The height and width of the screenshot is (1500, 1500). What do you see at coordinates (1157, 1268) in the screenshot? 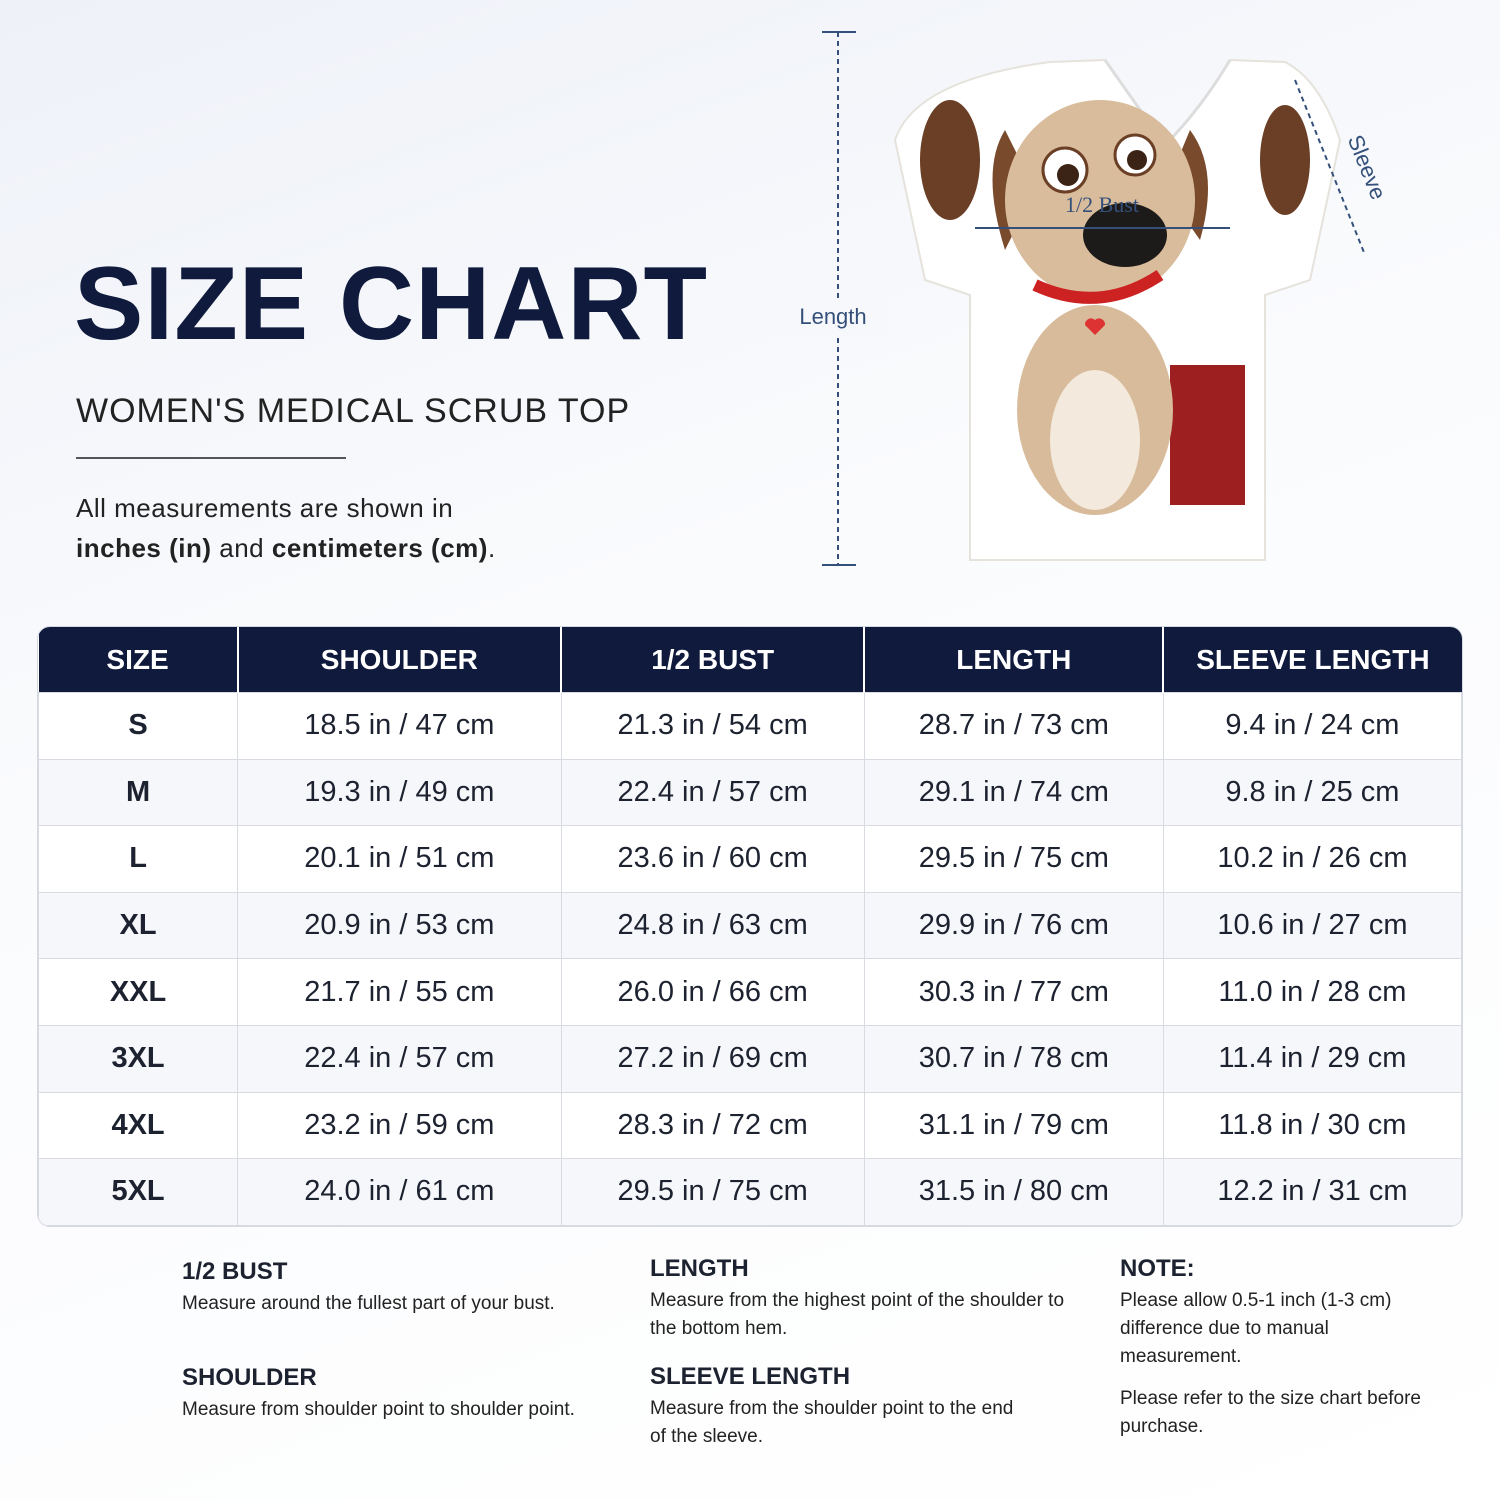
I see `note-title: NOTE:` at bounding box center [1157, 1268].